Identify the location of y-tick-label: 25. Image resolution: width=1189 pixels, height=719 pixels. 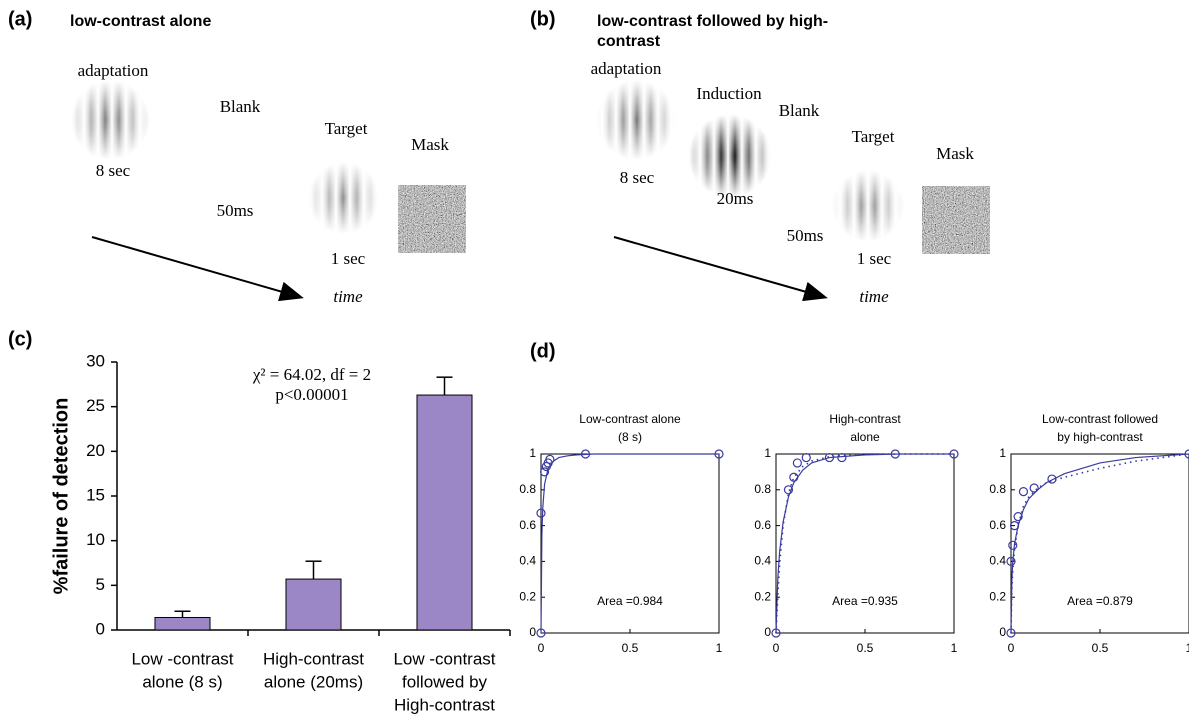
(95, 405).